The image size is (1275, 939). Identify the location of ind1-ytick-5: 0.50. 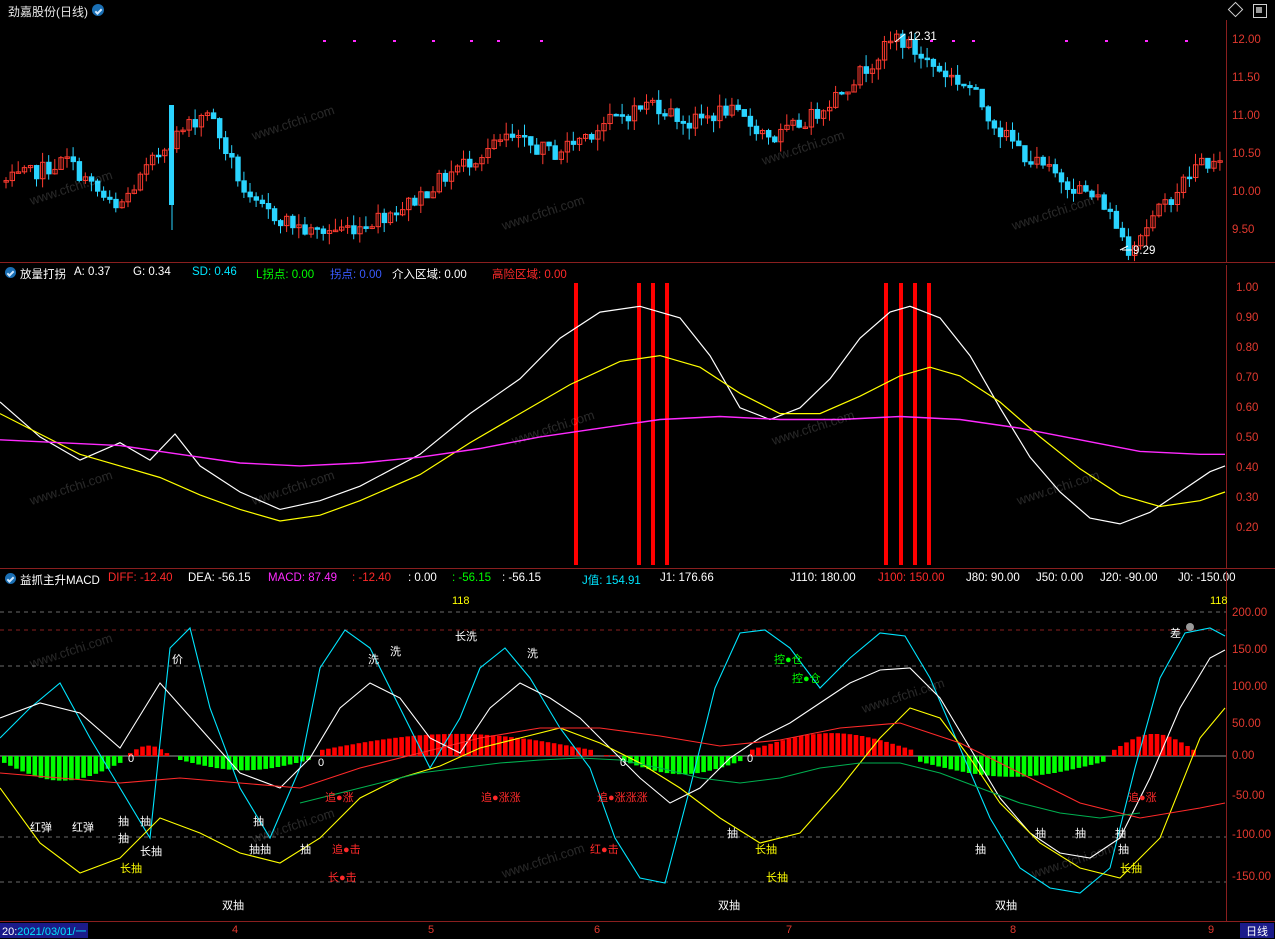
(1247, 438).